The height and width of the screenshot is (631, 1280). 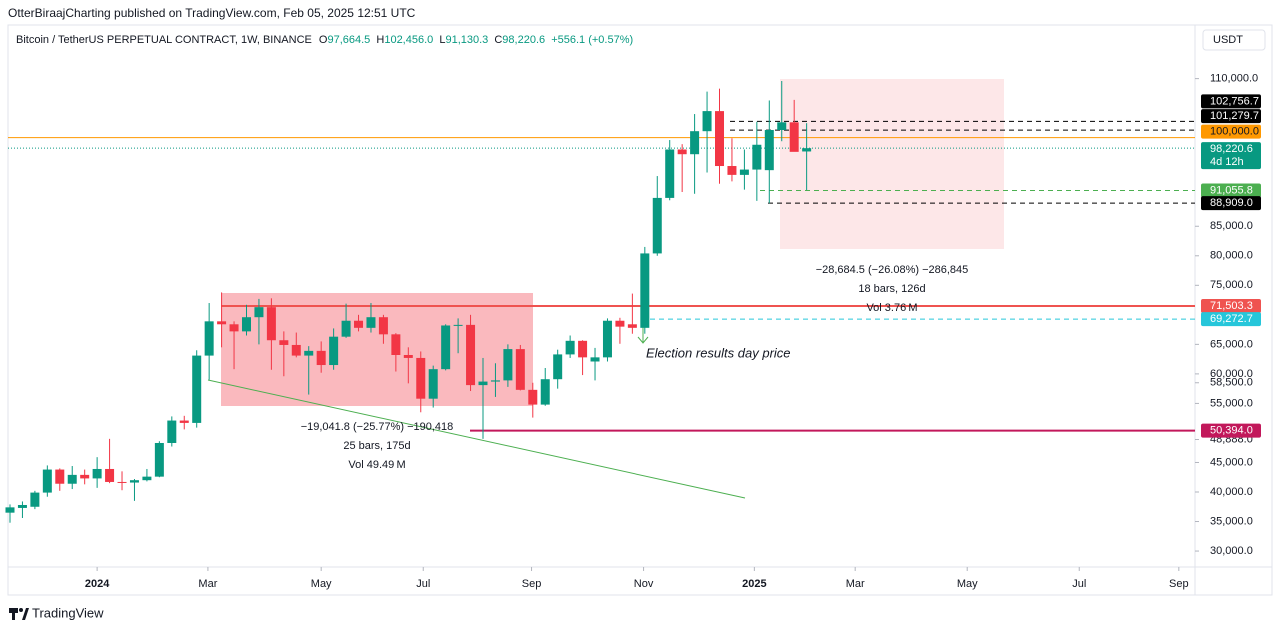 What do you see at coordinates (1231, 551) in the screenshot?
I see `y-tick-label: 30,000.0` at bounding box center [1231, 551].